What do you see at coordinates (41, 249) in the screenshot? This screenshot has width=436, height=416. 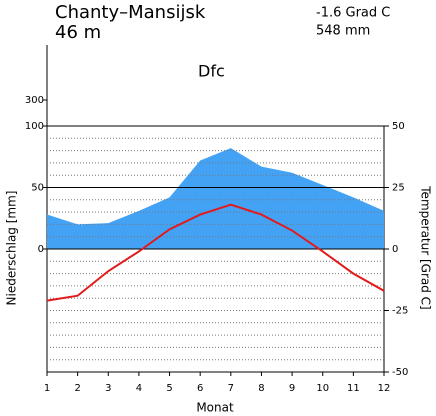 I see `y-tick-label: 0` at bounding box center [41, 249].